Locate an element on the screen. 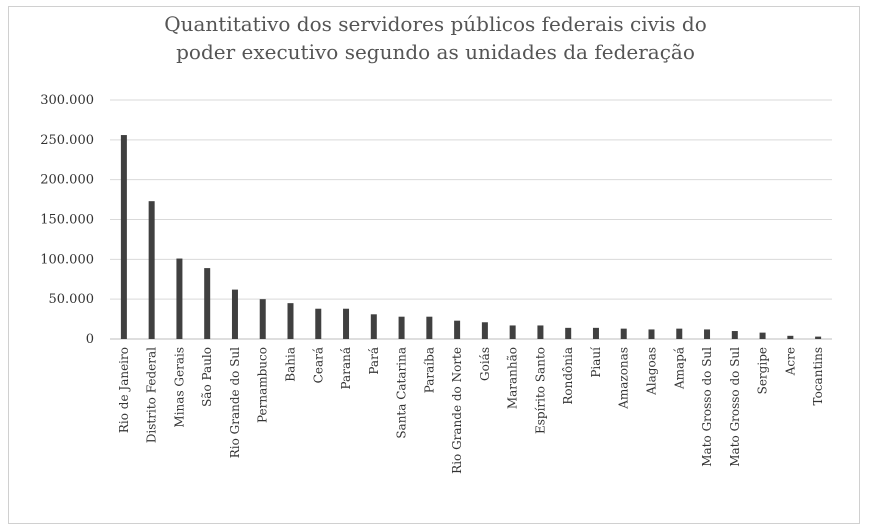  x-tick-label: Rio Grande do Sul is located at coordinates (235, 402).